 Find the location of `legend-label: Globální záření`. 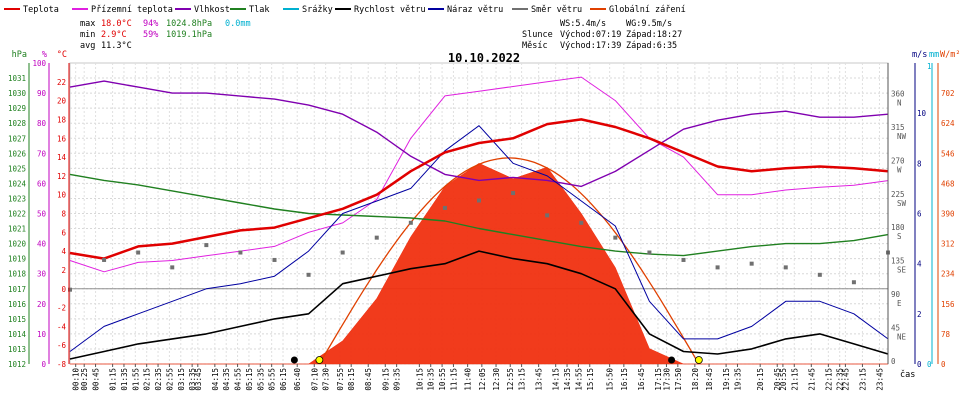

legend-label: Globální záření is located at coordinates (647, 10).